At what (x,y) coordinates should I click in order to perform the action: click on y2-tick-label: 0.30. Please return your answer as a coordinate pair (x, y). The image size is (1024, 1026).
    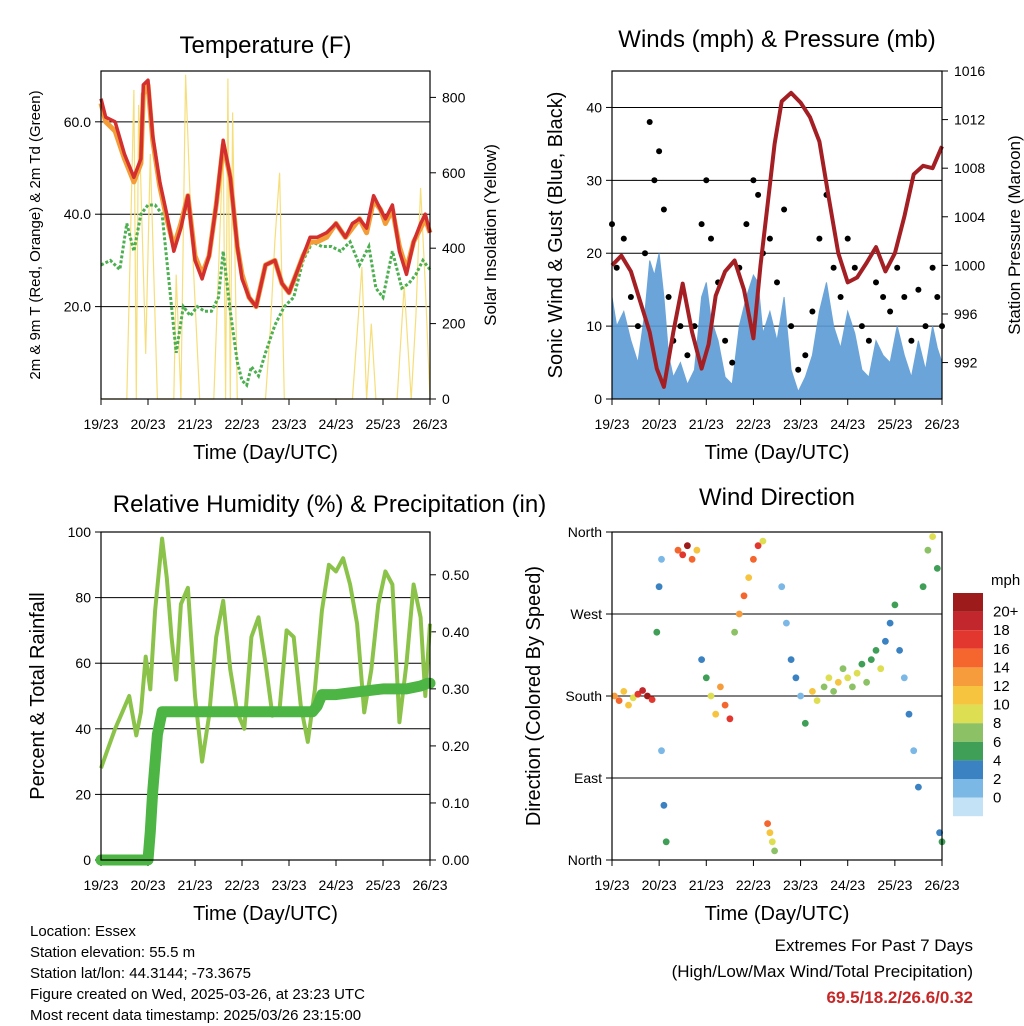
    Looking at the image, I should click on (455, 689).